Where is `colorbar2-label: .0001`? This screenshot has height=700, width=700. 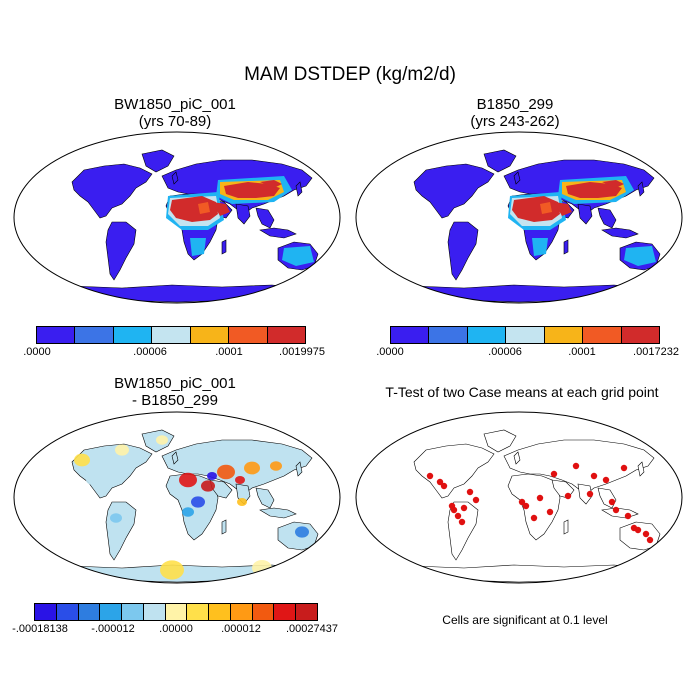
colorbar2-label: .0001 is located at coordinates (582, 352).